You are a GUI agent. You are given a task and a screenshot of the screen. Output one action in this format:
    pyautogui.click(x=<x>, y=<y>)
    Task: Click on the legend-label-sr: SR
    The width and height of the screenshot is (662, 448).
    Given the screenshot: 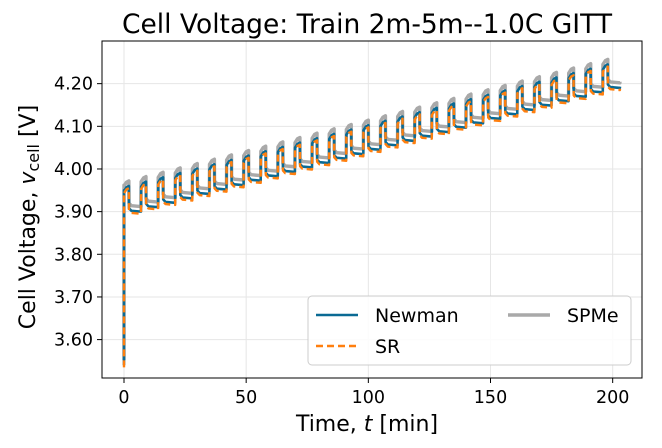 What is the action you would take?
    pyautogui.click(x=387, y=347)
    